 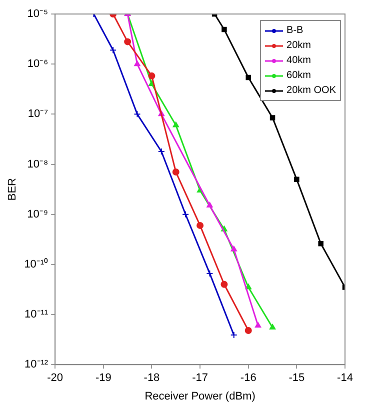 I want to click on x-tick-label: -14, so click(x=345, y=378).